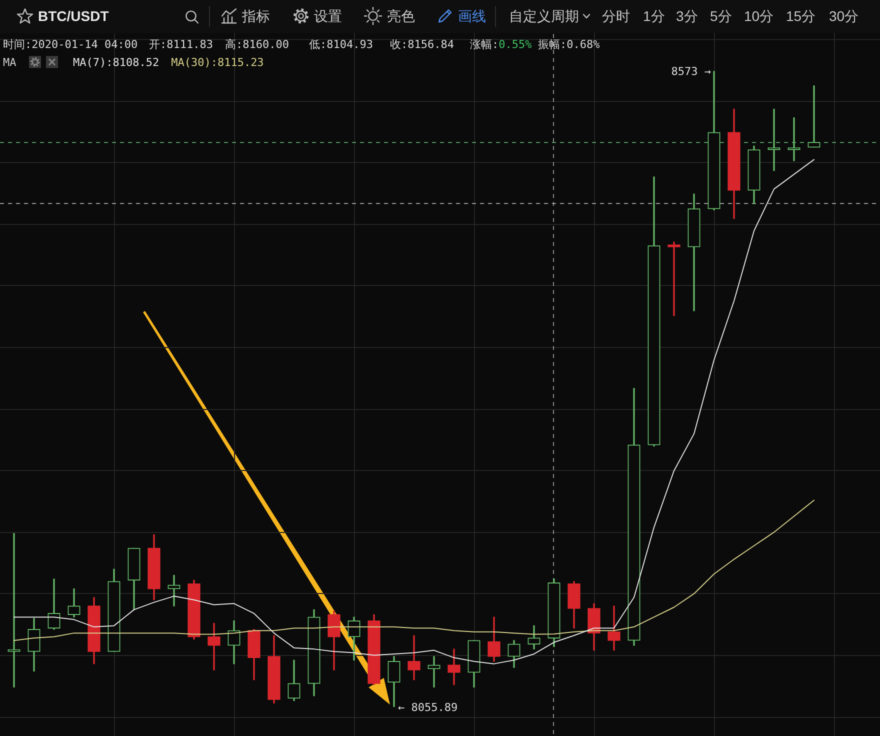 Image resolution: width=880 pixels, height=736 pixels. Describe the element at coordinates (422, 44) in the screenshot. I see `text: 收:8156.84` at that location.